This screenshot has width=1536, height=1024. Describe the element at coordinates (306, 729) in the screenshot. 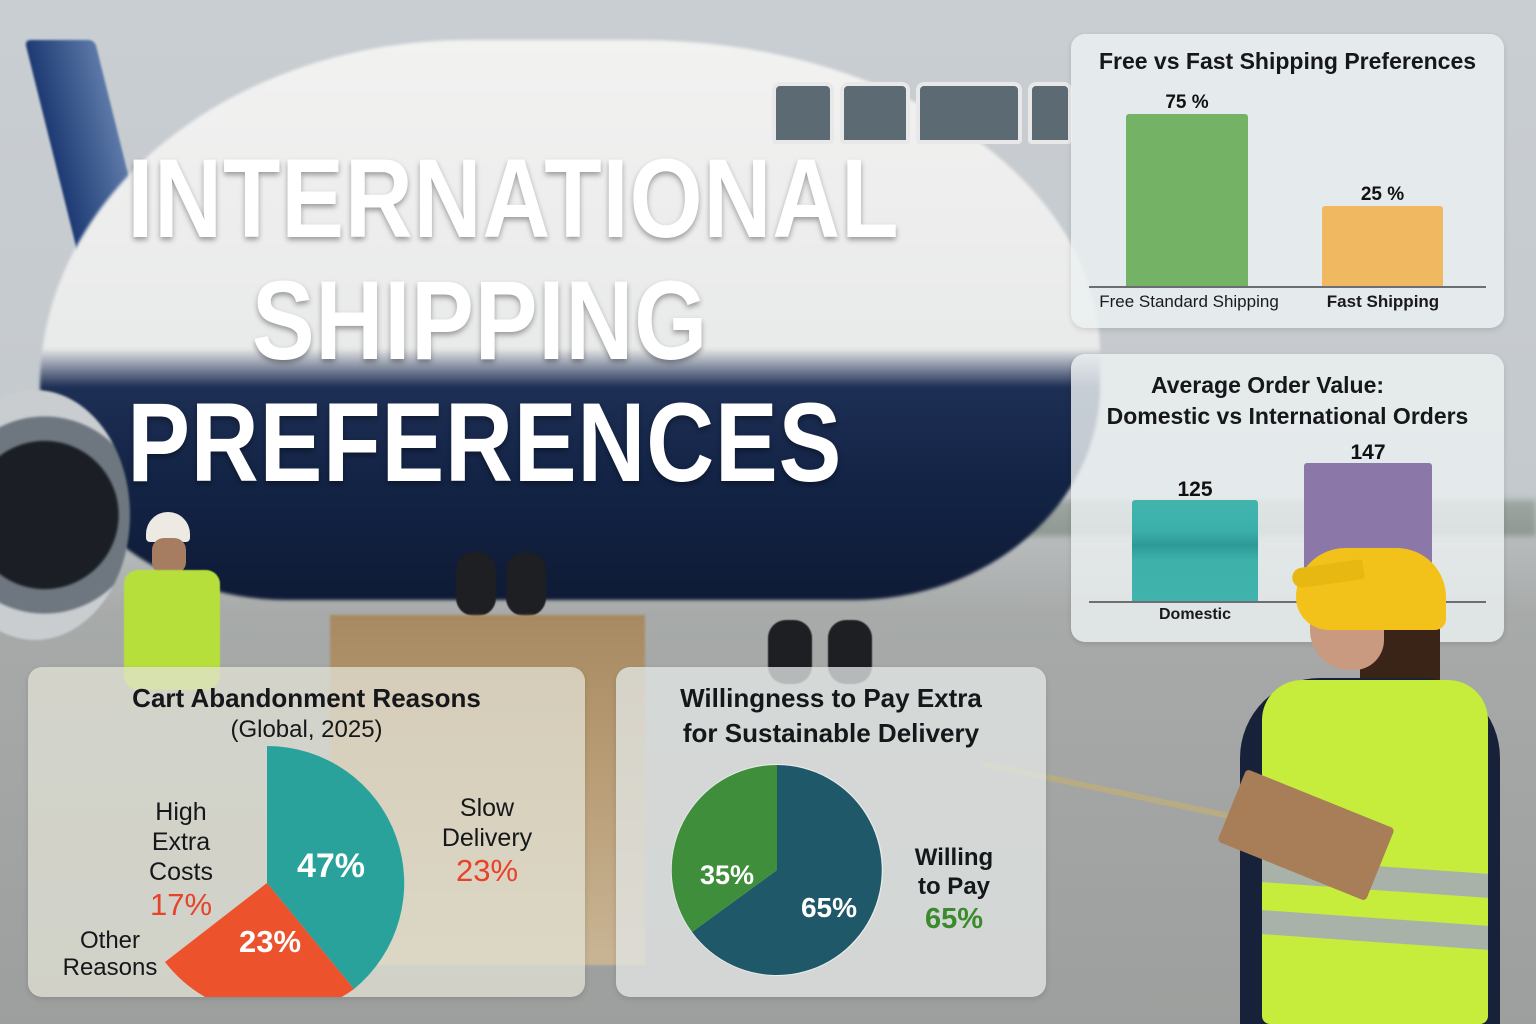

I see `chart-subtitle: (Global, 2025)` at that location.